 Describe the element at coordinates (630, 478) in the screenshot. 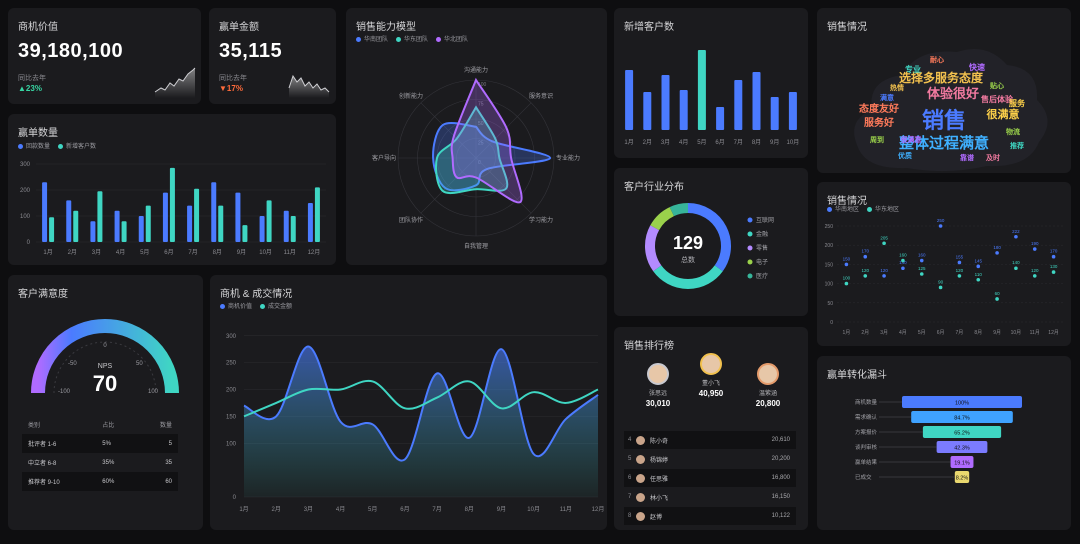

I see `rank-number: 6` at that location.